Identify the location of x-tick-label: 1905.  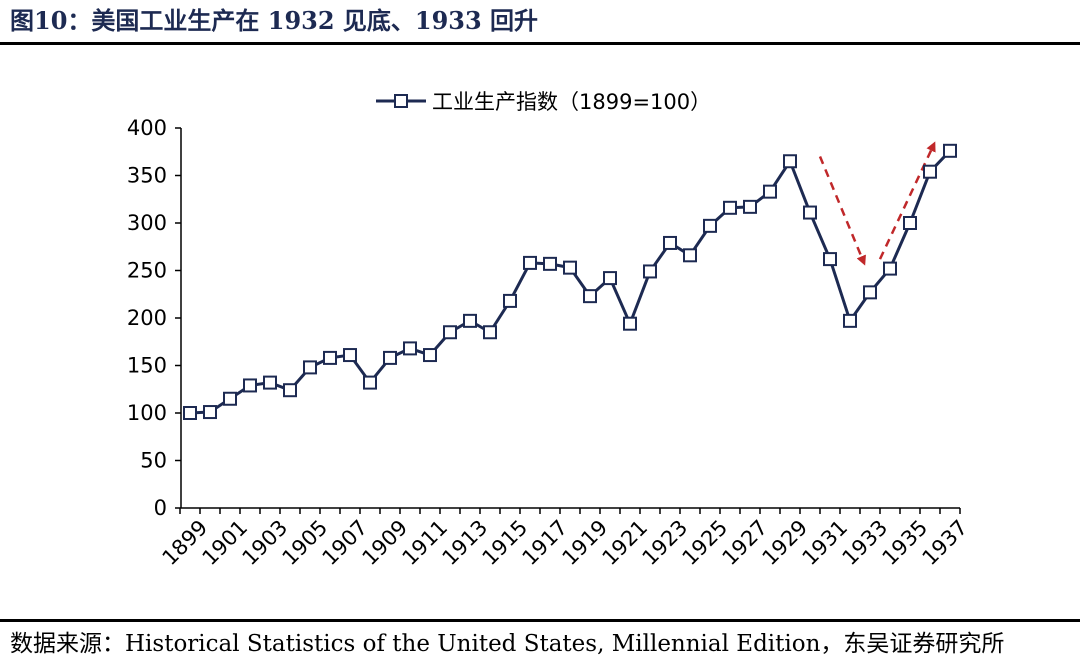
(305, 542).